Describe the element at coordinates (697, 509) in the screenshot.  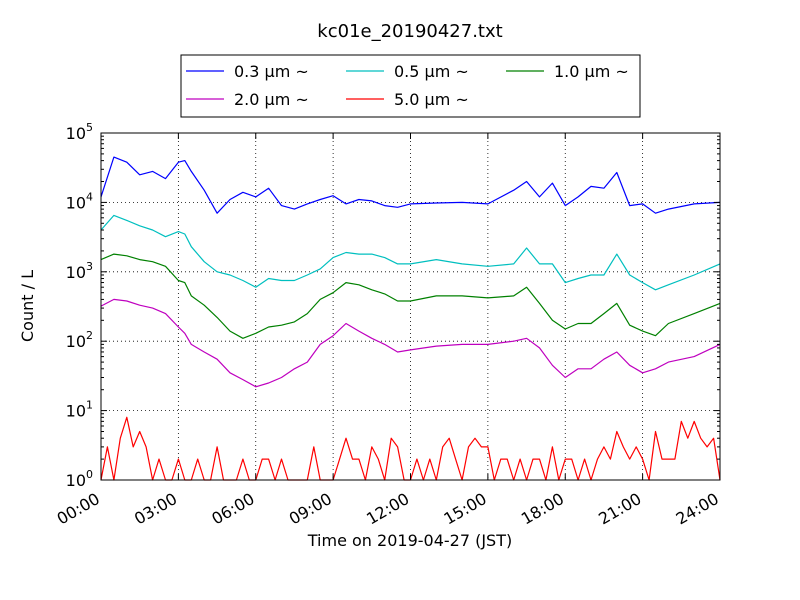
I see `x-tick-label: 24:00` at that location.